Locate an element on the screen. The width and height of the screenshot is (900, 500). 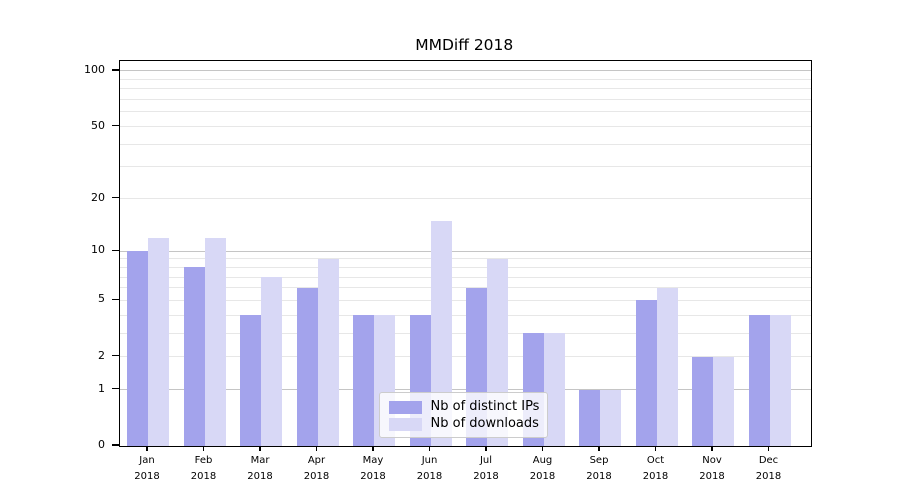
y-tick-label-1: 1 is located at coordinates (101, 388).